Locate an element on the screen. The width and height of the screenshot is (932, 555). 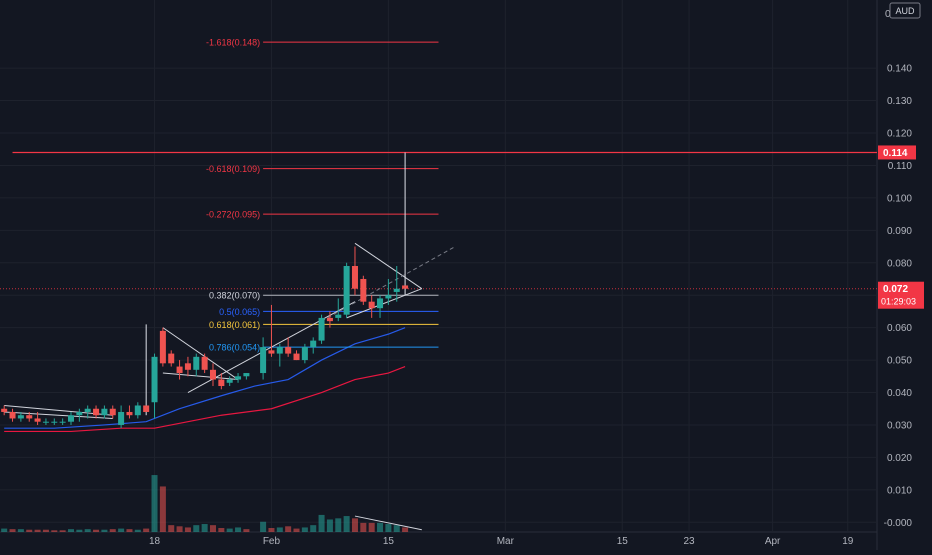
price-tick-label: 0.100 is located at coordinates (899, 198).